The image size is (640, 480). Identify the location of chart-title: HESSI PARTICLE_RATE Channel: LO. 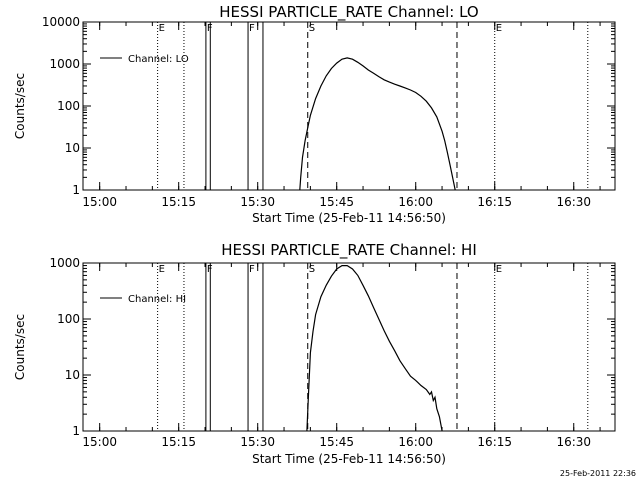
(348, 12).